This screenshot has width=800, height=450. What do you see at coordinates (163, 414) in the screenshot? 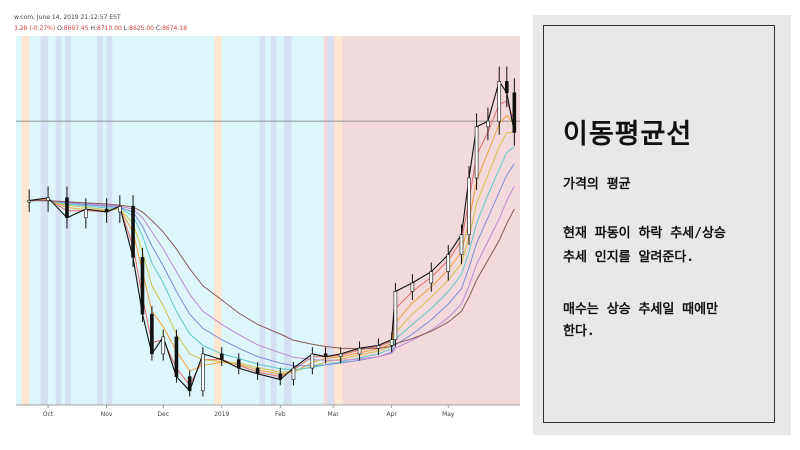
I see `x-tick-label: Dec` at bounding box center [163, 414].